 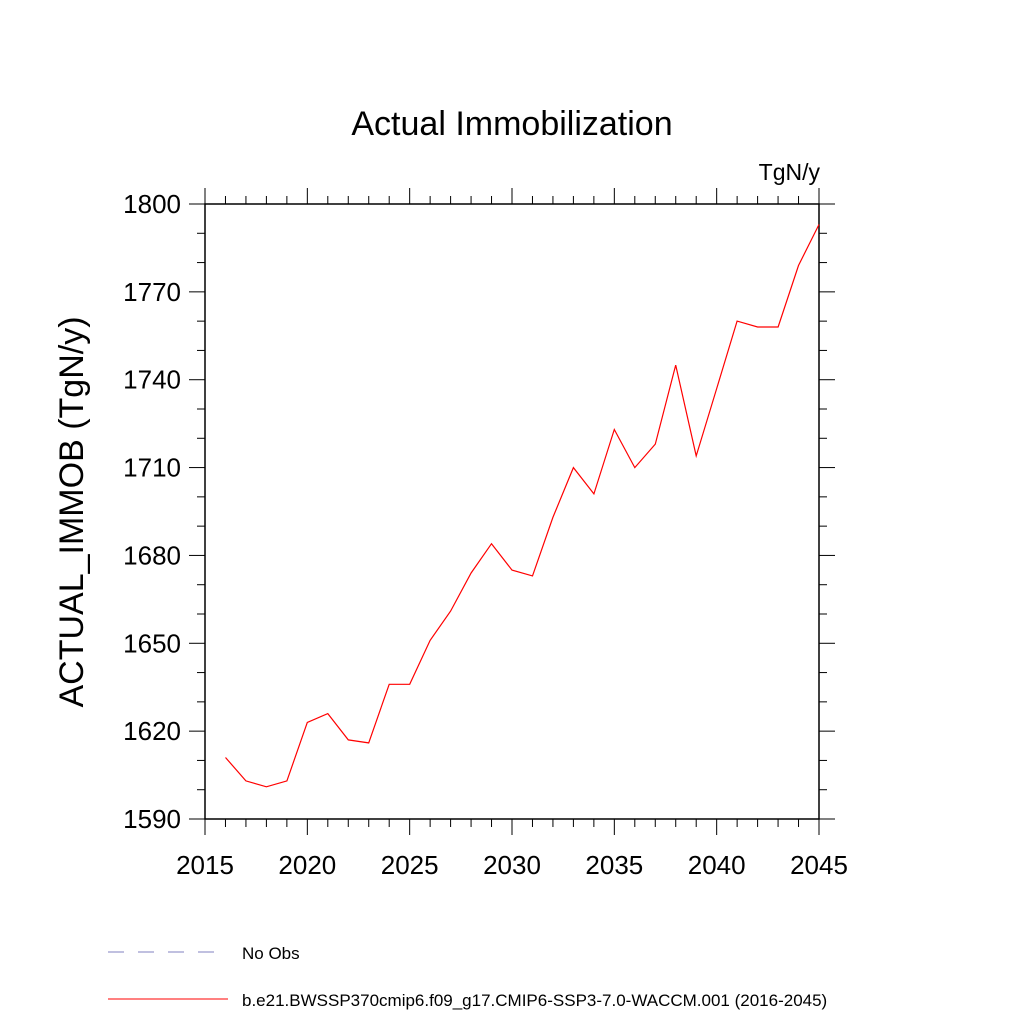 What do you see at coordinates (205, 865) in the screenshot?
I see `x-tick-label: 2015` at bounding box center [205, 865].